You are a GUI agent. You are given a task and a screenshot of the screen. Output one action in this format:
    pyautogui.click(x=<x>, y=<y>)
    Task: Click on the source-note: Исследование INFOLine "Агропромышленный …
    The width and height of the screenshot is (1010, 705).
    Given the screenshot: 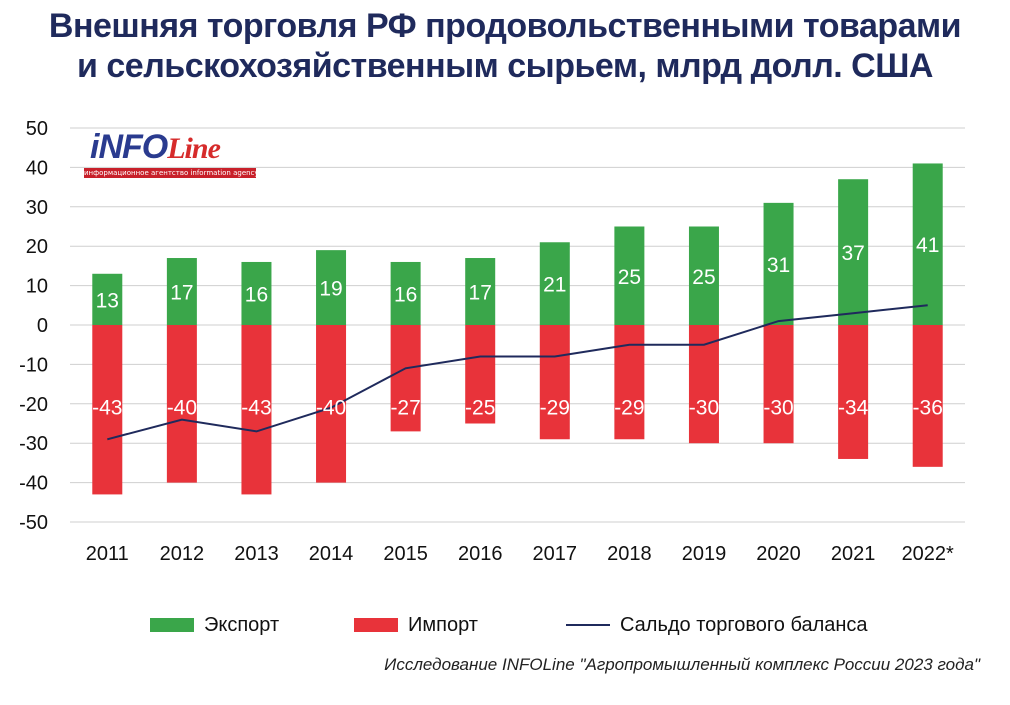 What is the action you would take?
    pyautogui.click(x=682, y=664)
    